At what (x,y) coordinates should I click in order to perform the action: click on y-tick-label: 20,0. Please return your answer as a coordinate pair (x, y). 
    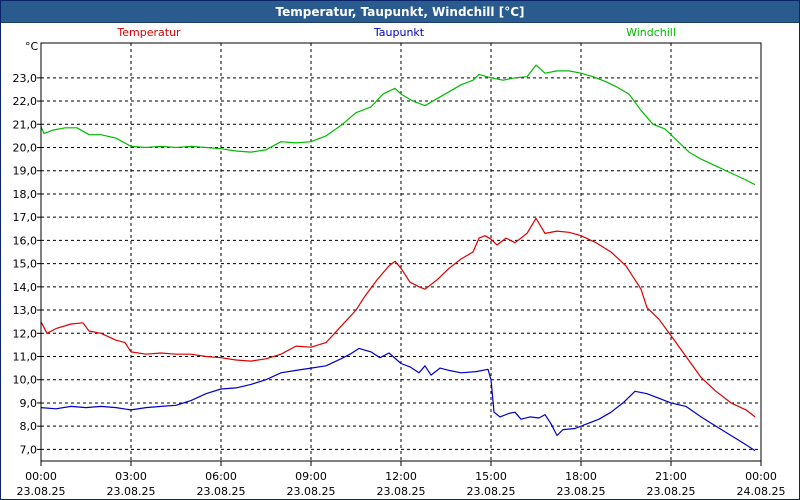
    Looking at the image, I should click on (25, 148).